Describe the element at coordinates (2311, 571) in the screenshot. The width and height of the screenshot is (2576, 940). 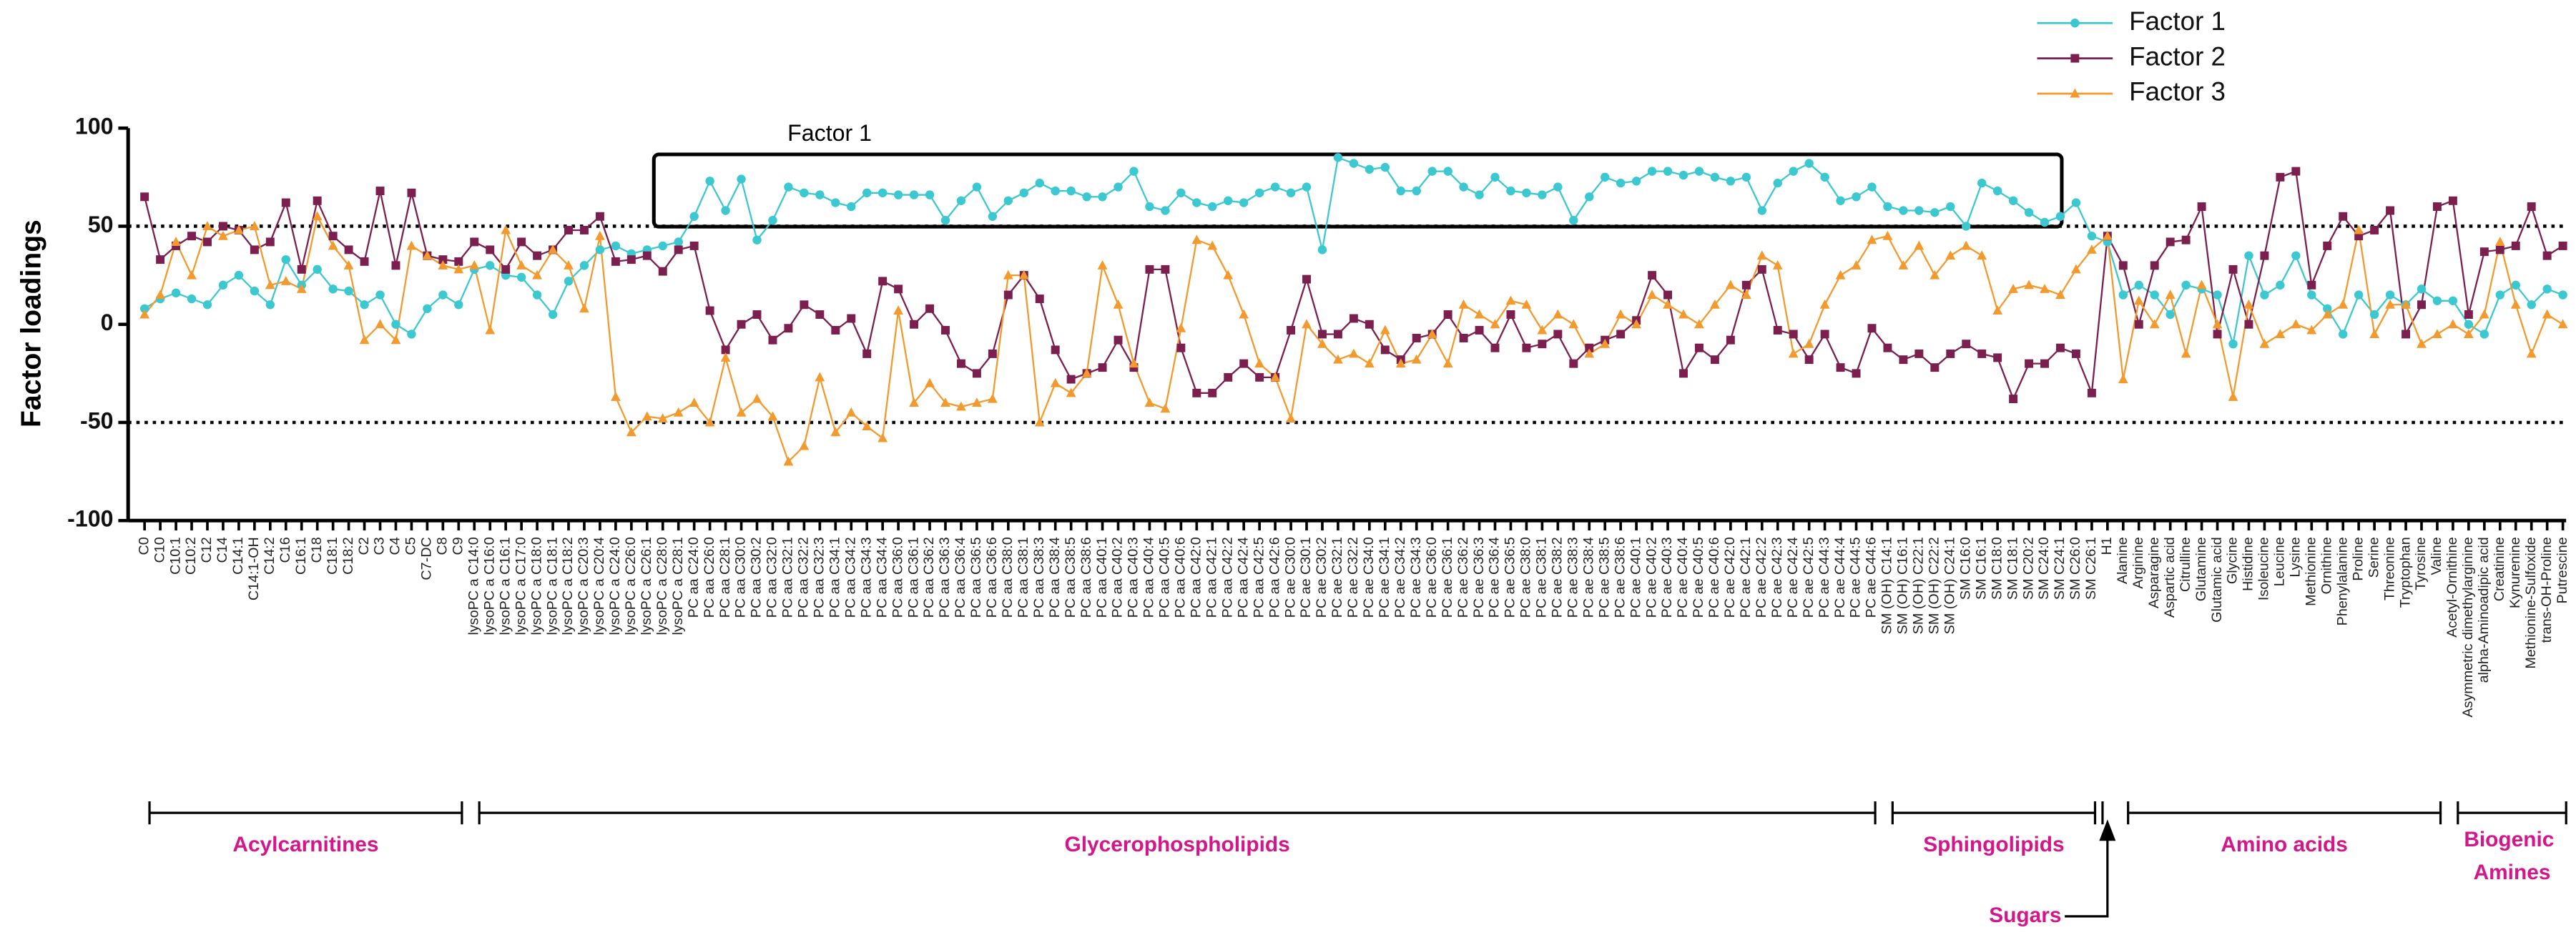
I see `x-tick-label: Methionine` at that location.